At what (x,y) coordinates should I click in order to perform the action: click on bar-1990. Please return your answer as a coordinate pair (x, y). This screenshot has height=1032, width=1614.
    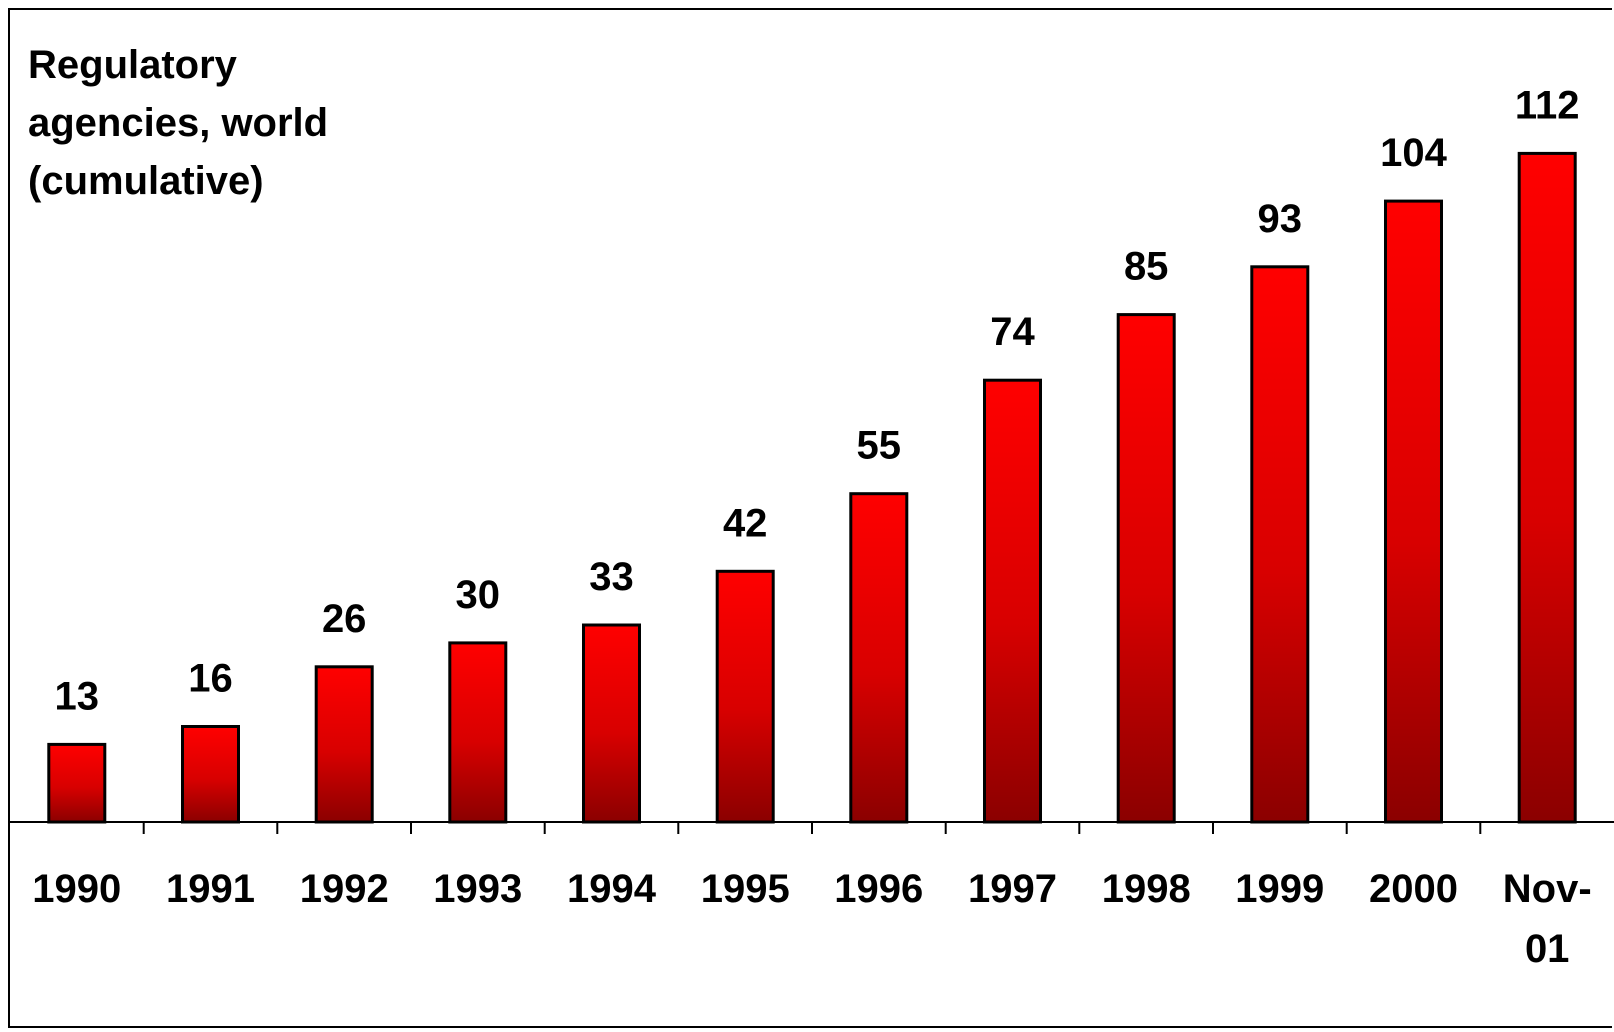
    Looking at the image, I should click on (77, 783).